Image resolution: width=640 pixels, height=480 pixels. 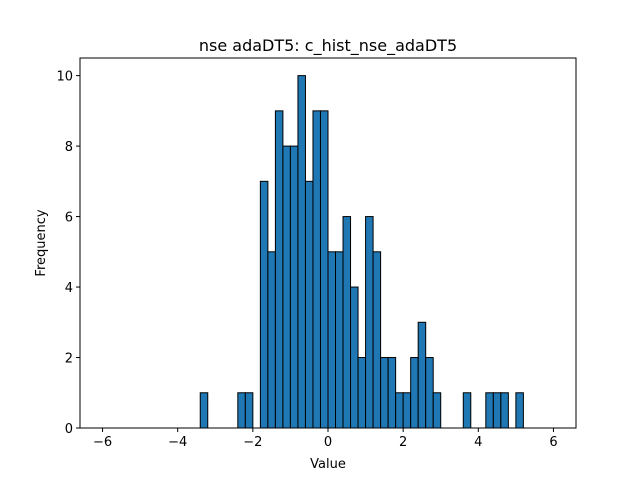 I want to click on x-tick-label: 0, so click(x=328, y=442).